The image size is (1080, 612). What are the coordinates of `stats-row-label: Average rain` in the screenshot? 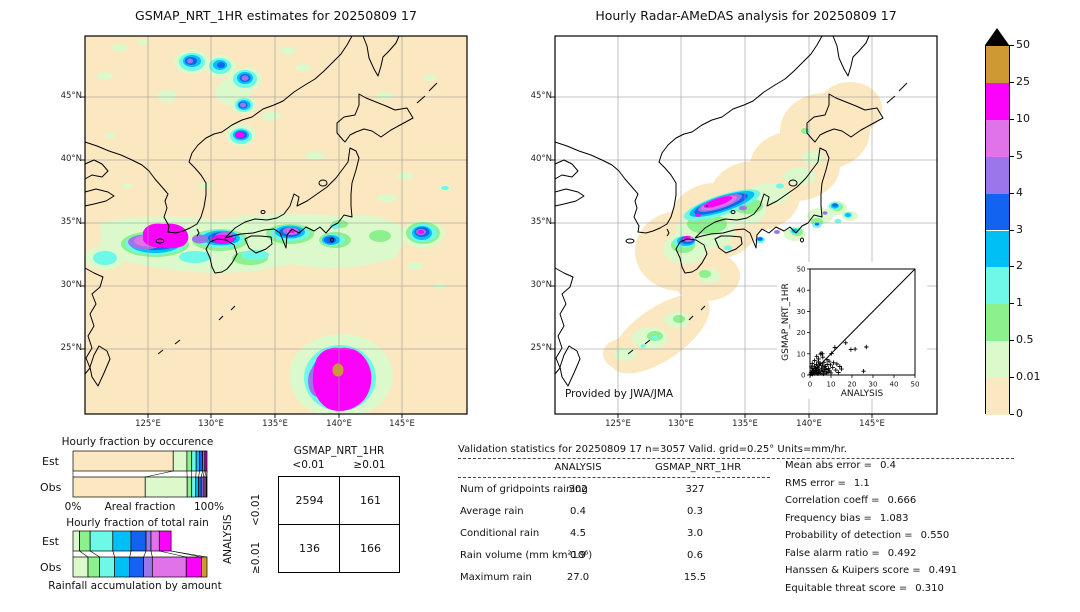 It's located at (492, 511).